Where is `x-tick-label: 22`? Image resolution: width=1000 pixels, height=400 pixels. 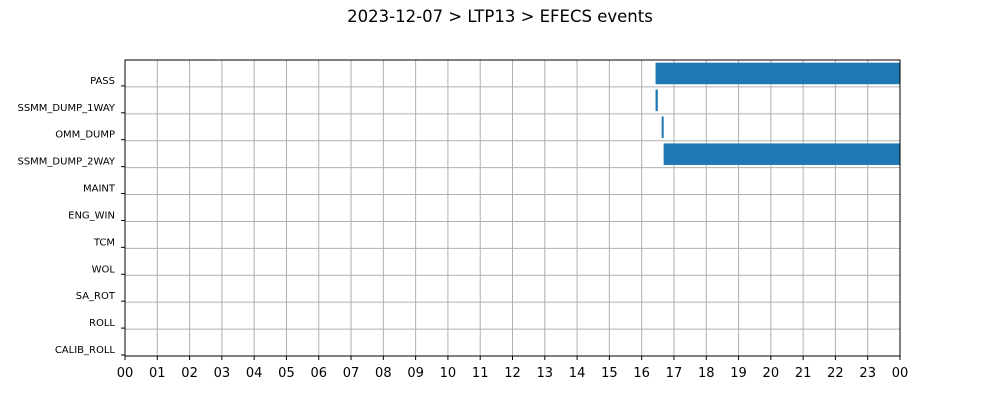
x-tick-label: 22 is located at coordinates (835, 373).